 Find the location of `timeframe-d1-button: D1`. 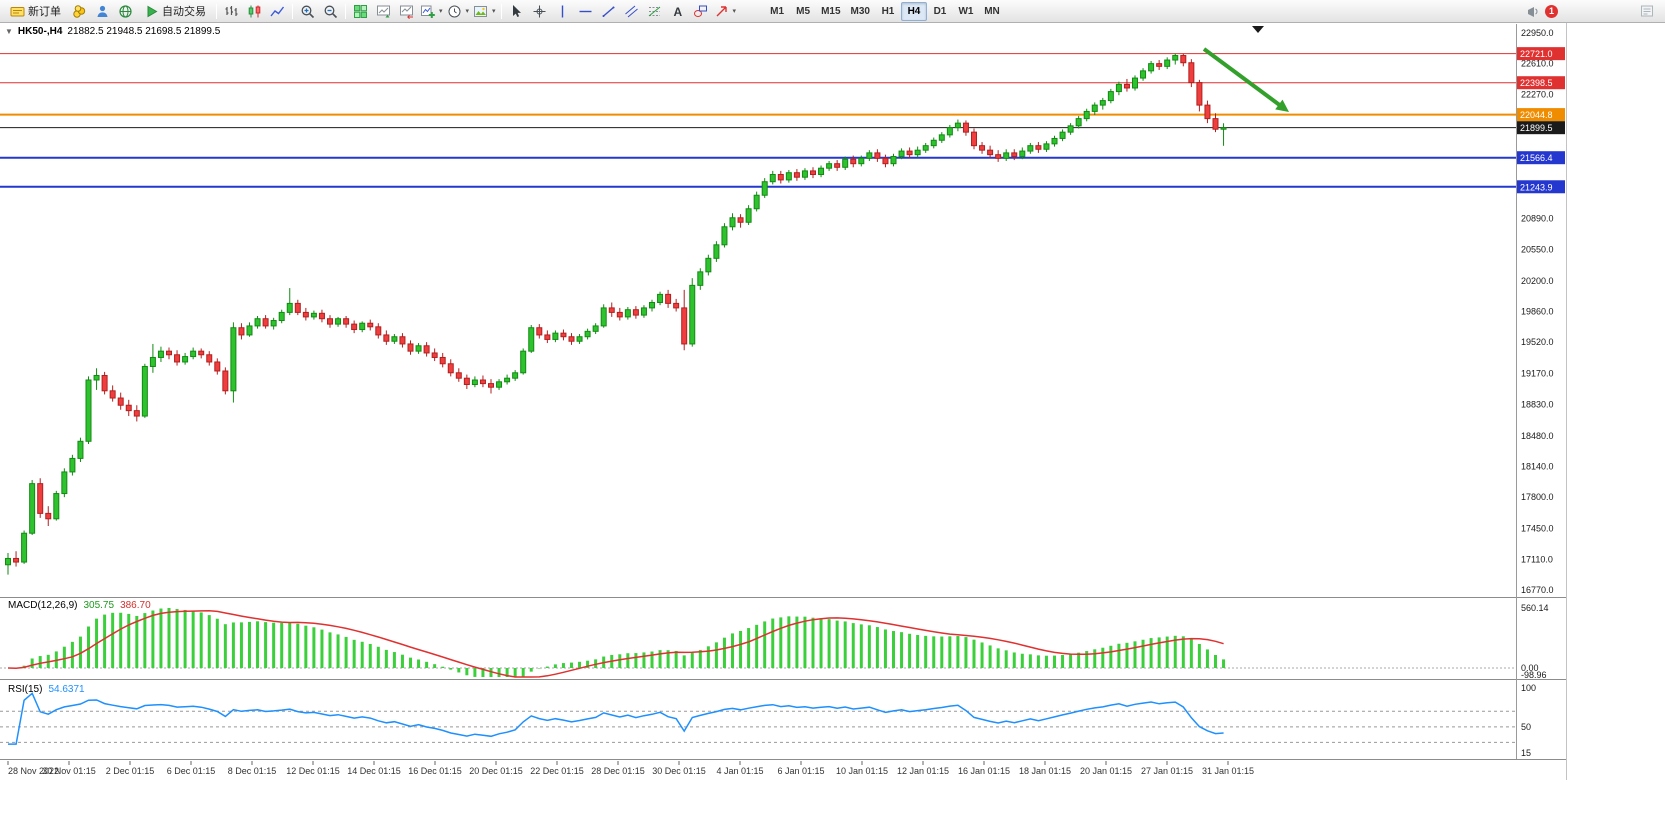

timeframe-d1-button: D1 is located at coordinates (940, 11).